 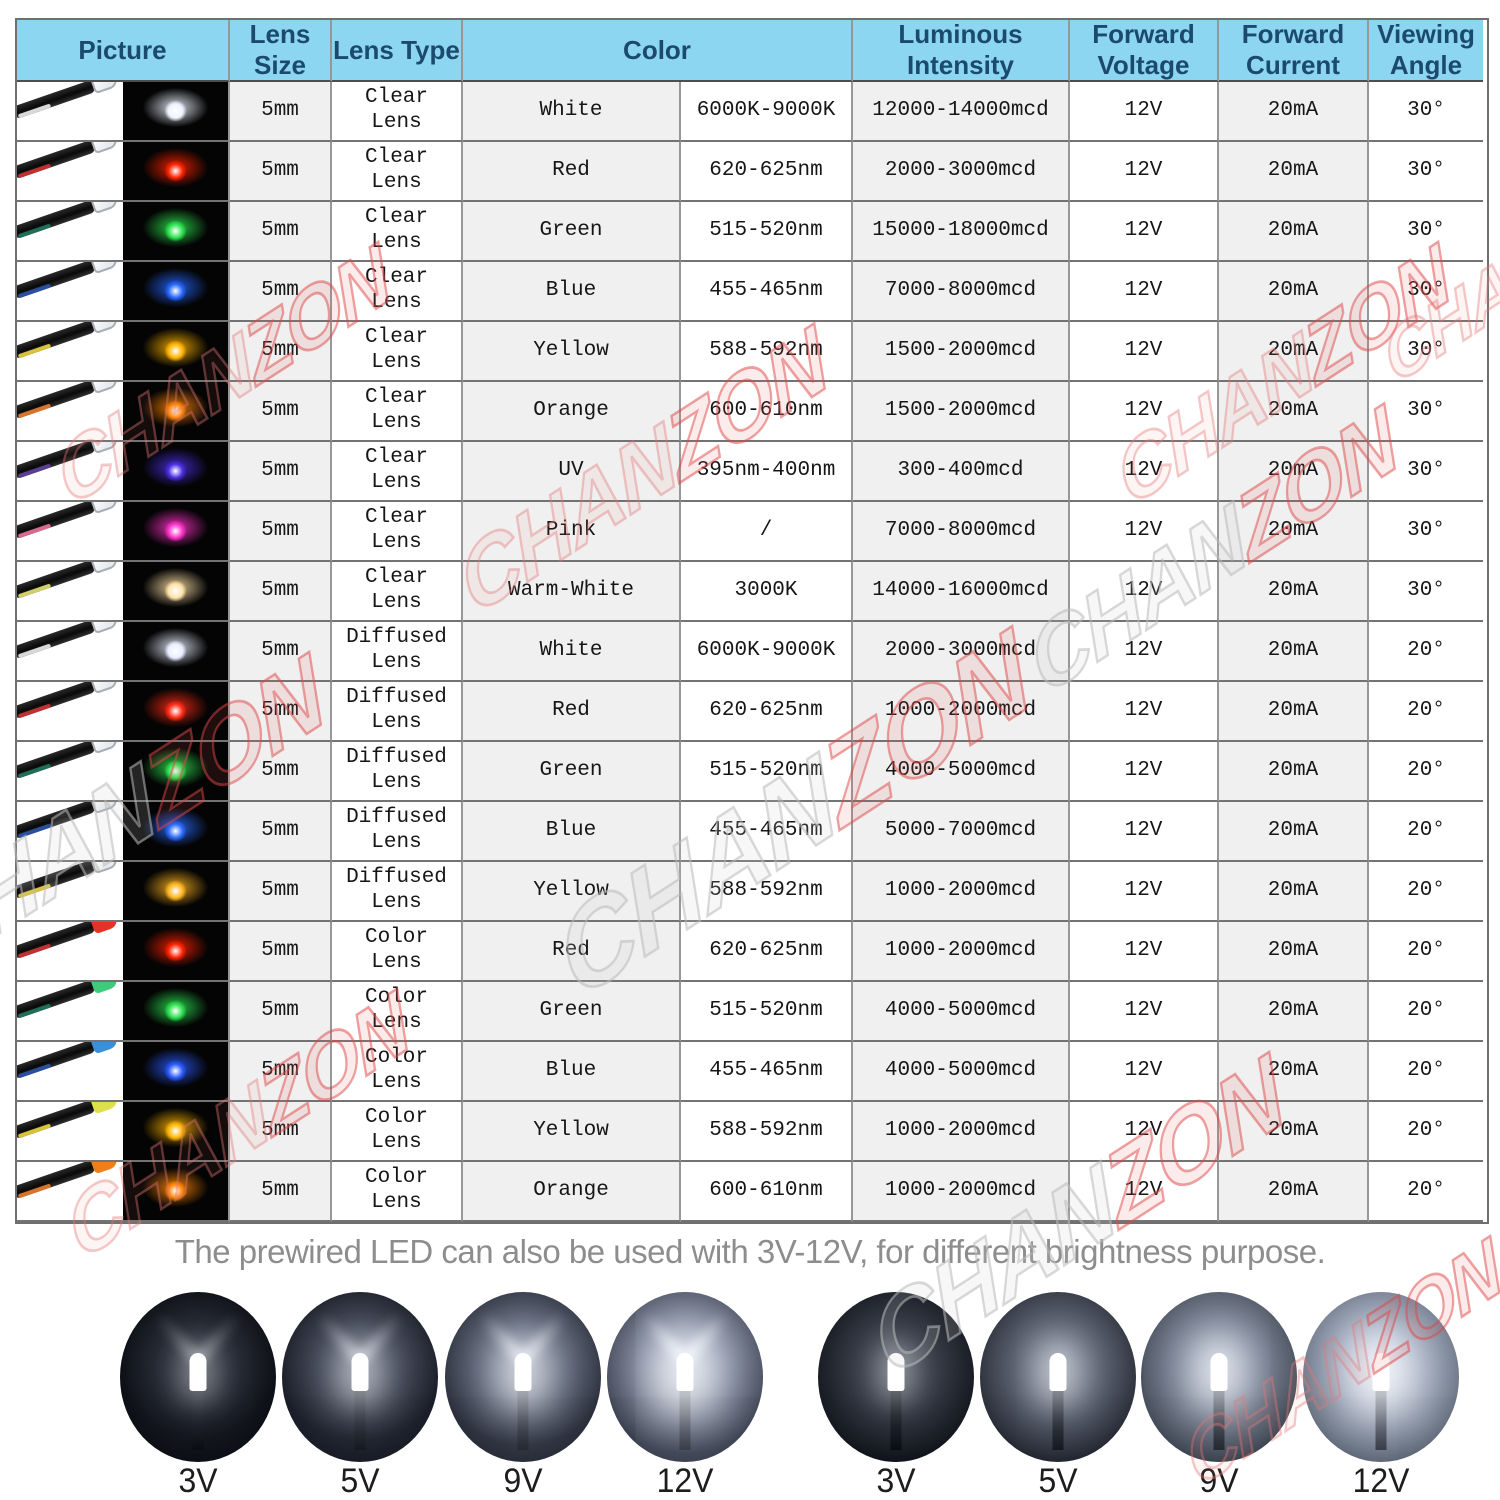 I want to click on cell-luminous-intensity: 300-400mcd, so click(x=961, y=472).